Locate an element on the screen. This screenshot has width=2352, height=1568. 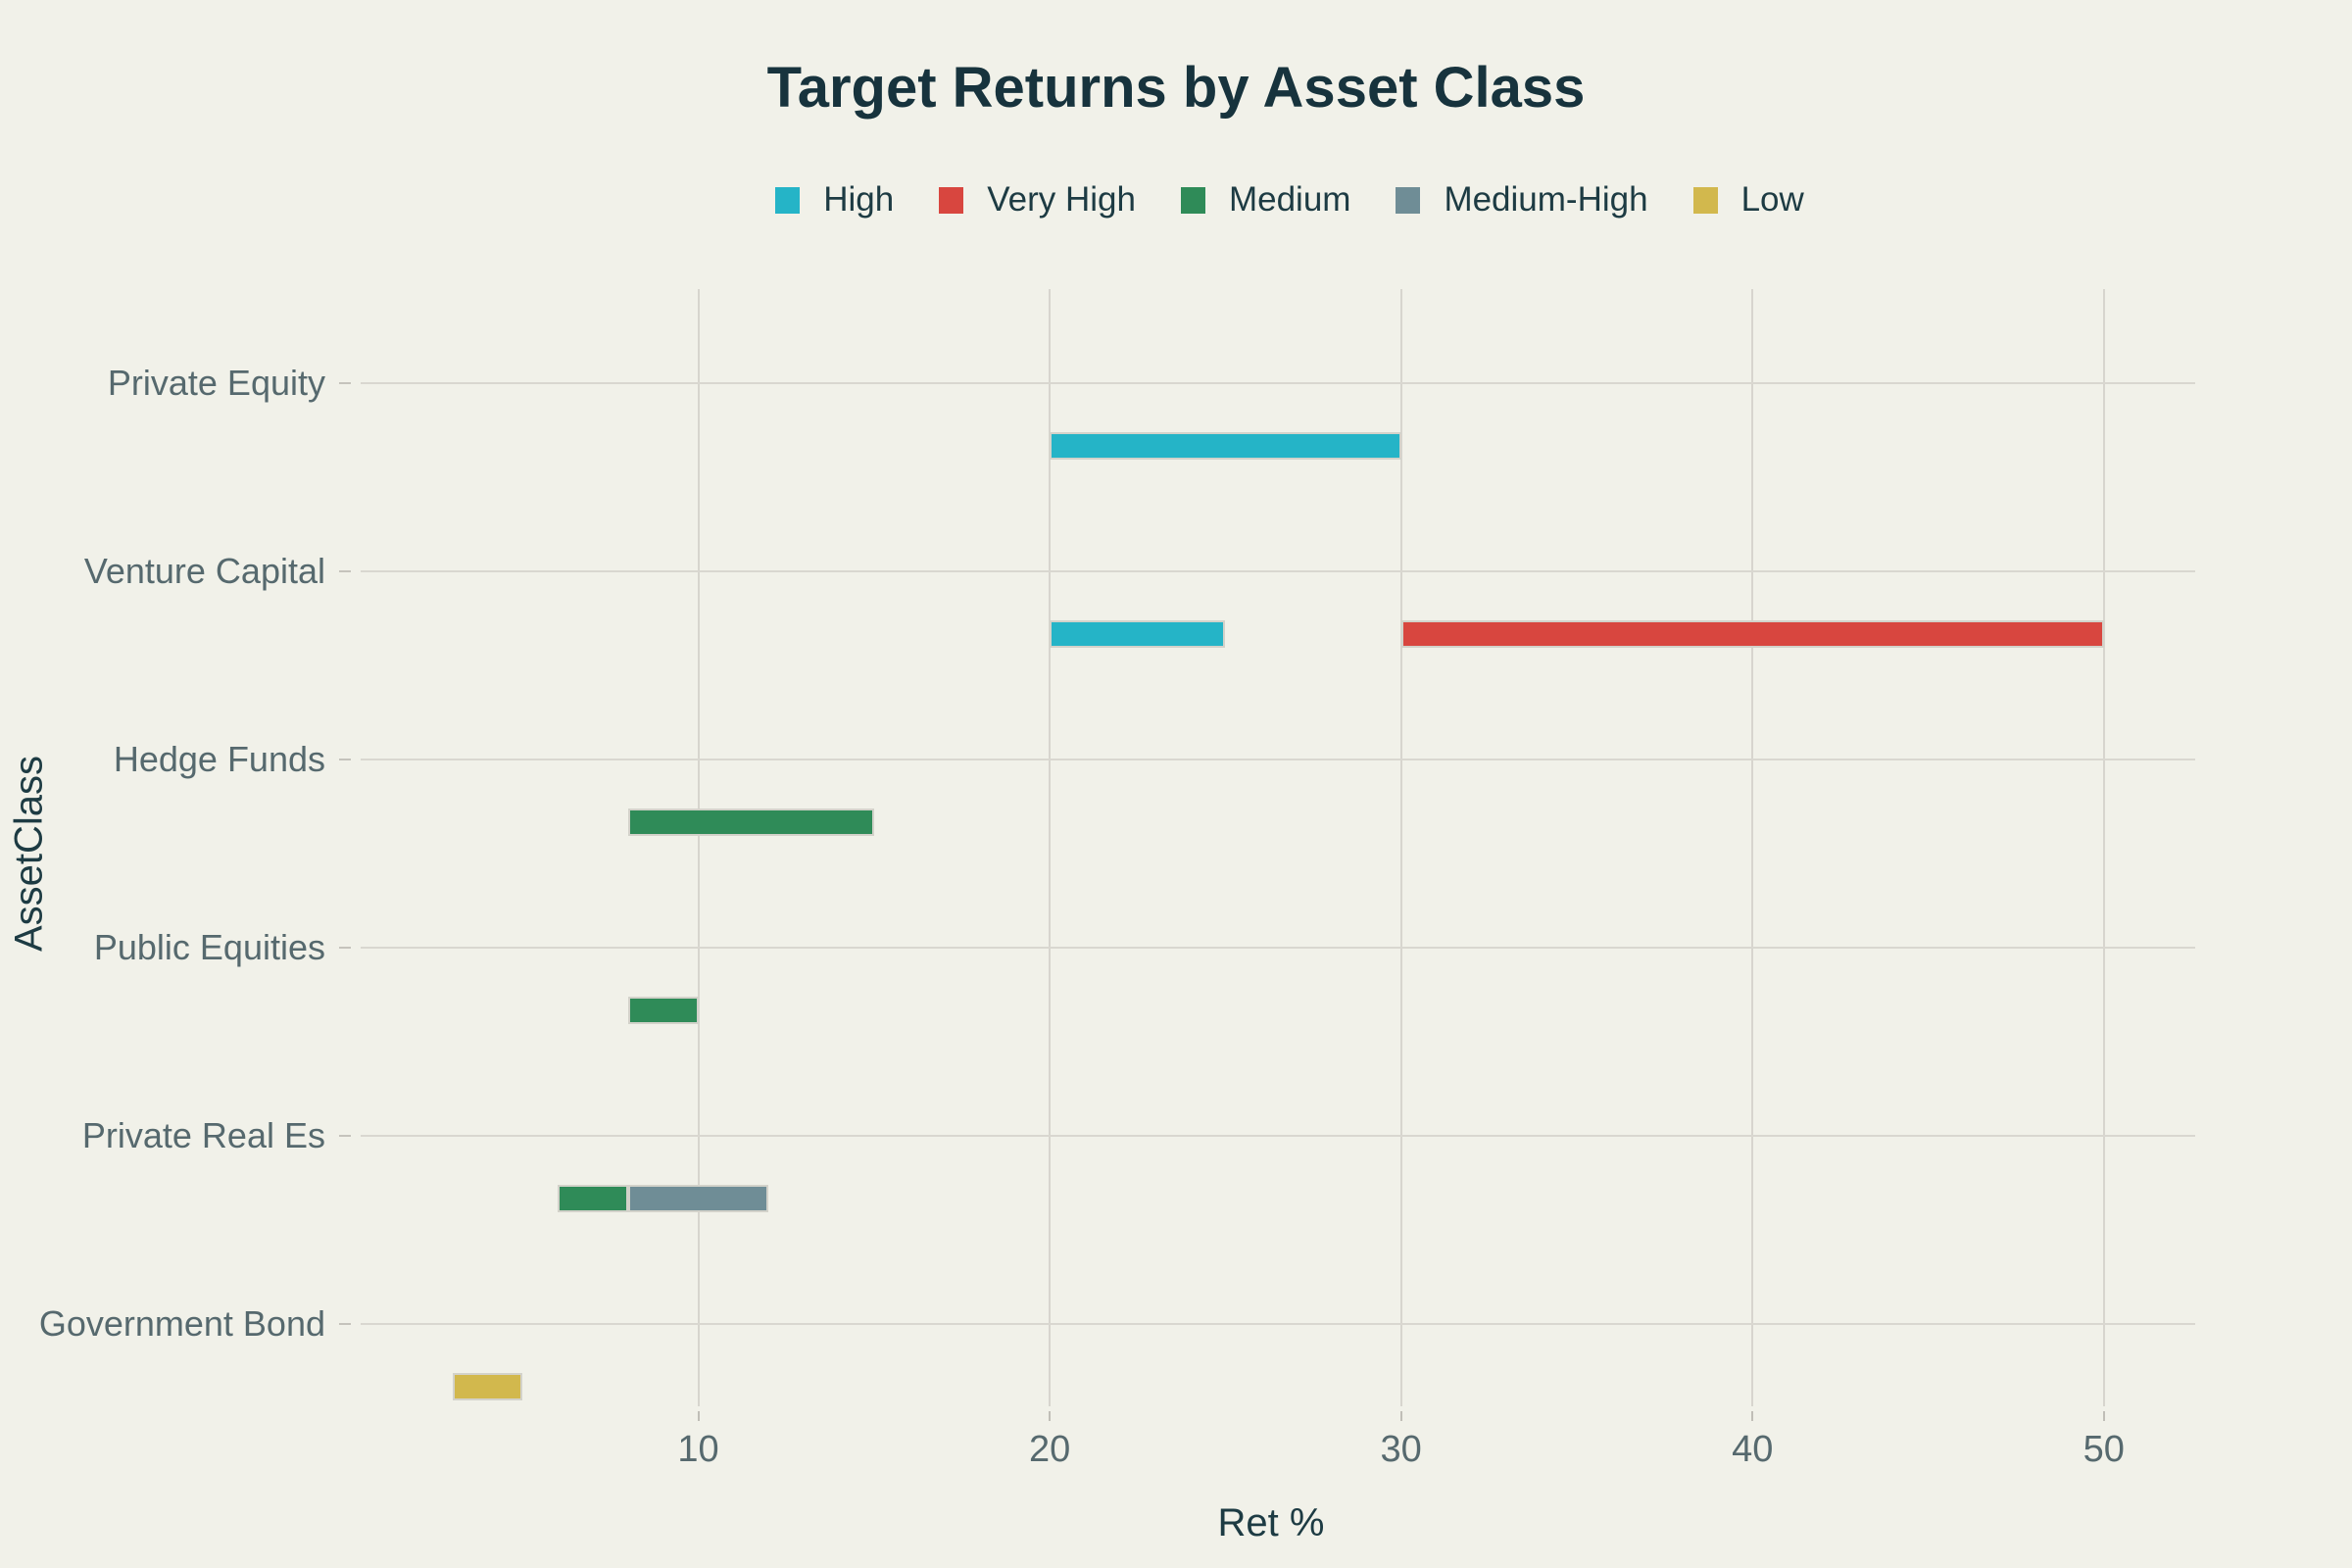
y-tick-label-private-real-es: Private Real Es is located at coordinates (203, 1135).